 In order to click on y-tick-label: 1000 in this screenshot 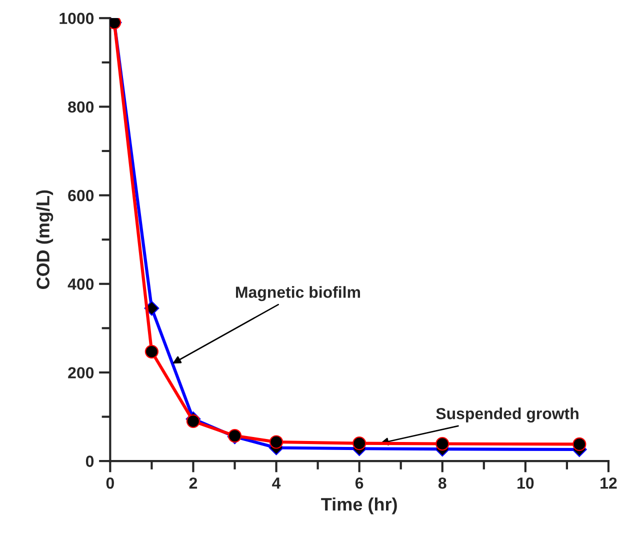, I will do `click(77, 18)`.